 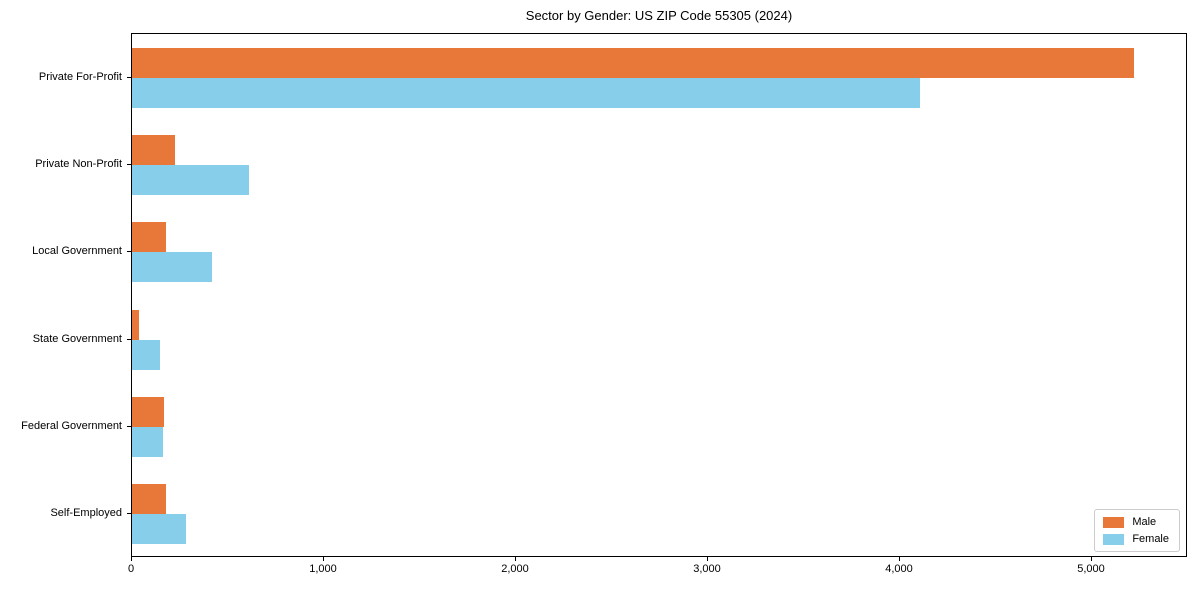 I want to click on y-tick-label-state-government: State Government, so click(x=77, y=338).